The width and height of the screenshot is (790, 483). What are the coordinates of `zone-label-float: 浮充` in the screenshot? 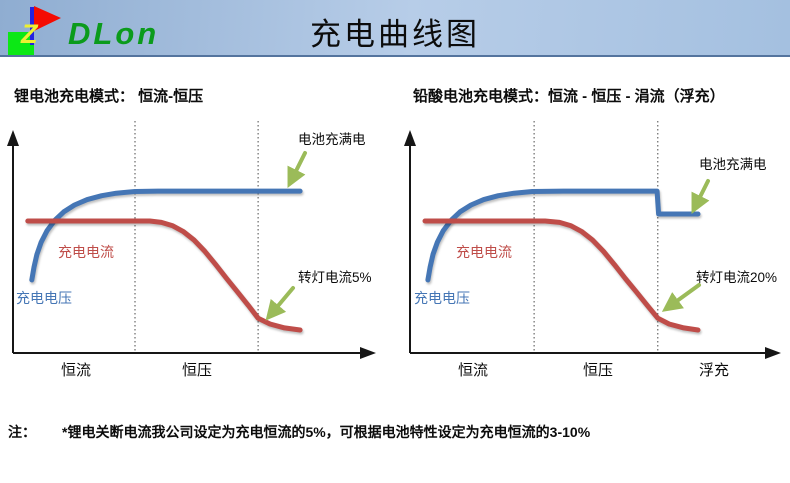 It's located at (714, 370).